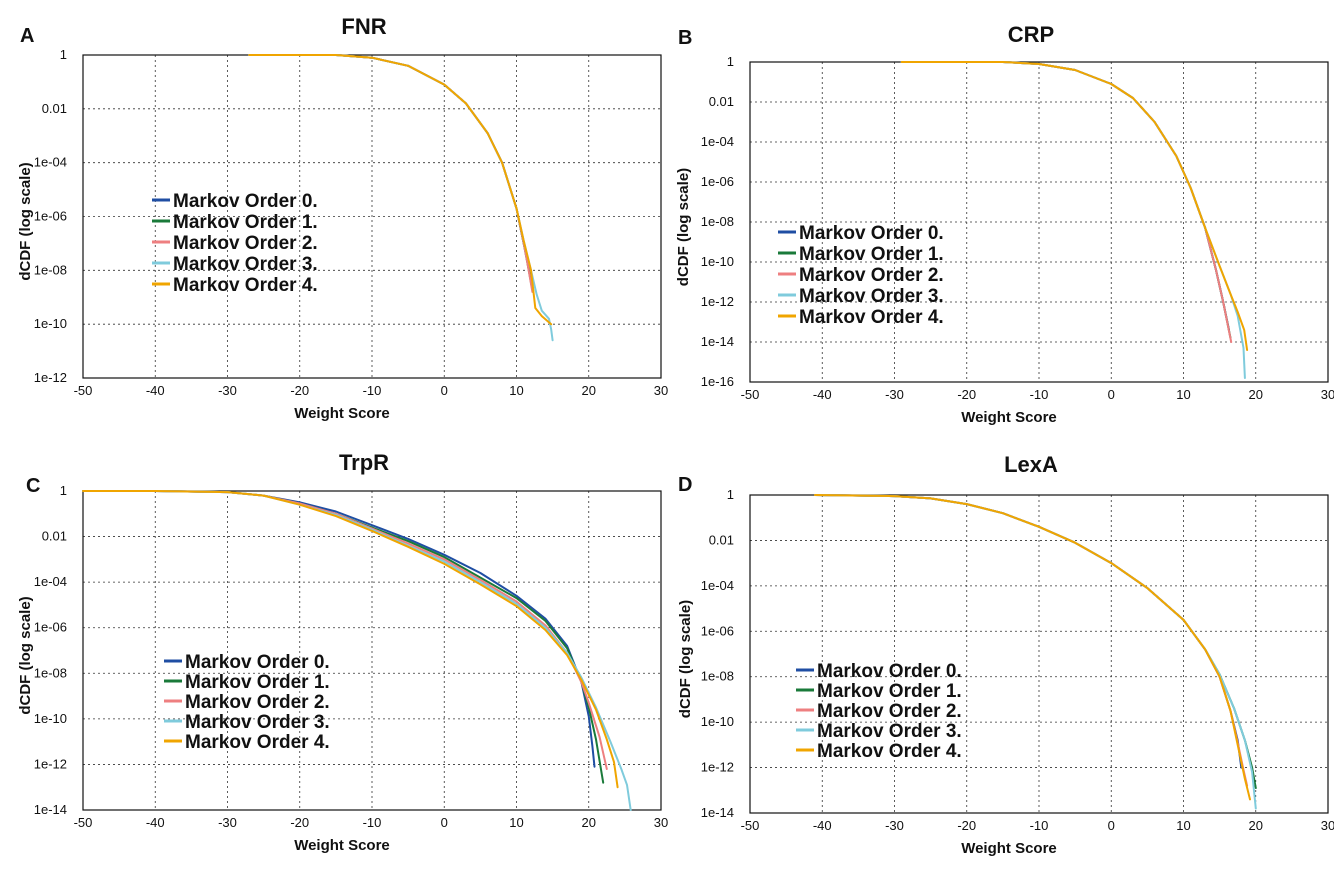  What do you see at coordinates (364, 462) in the screenshot?
I see `chart-title: TrpR` at bounding box center [364, 462].